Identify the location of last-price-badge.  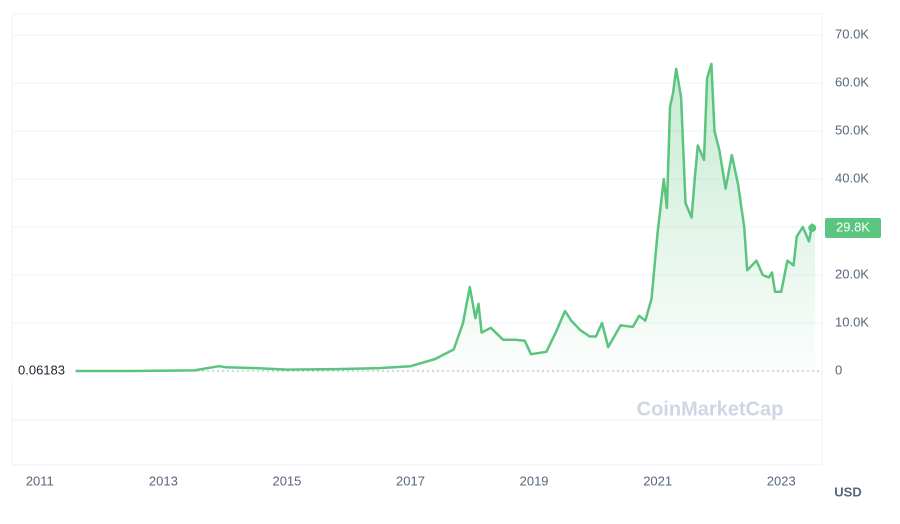
(853, 228).